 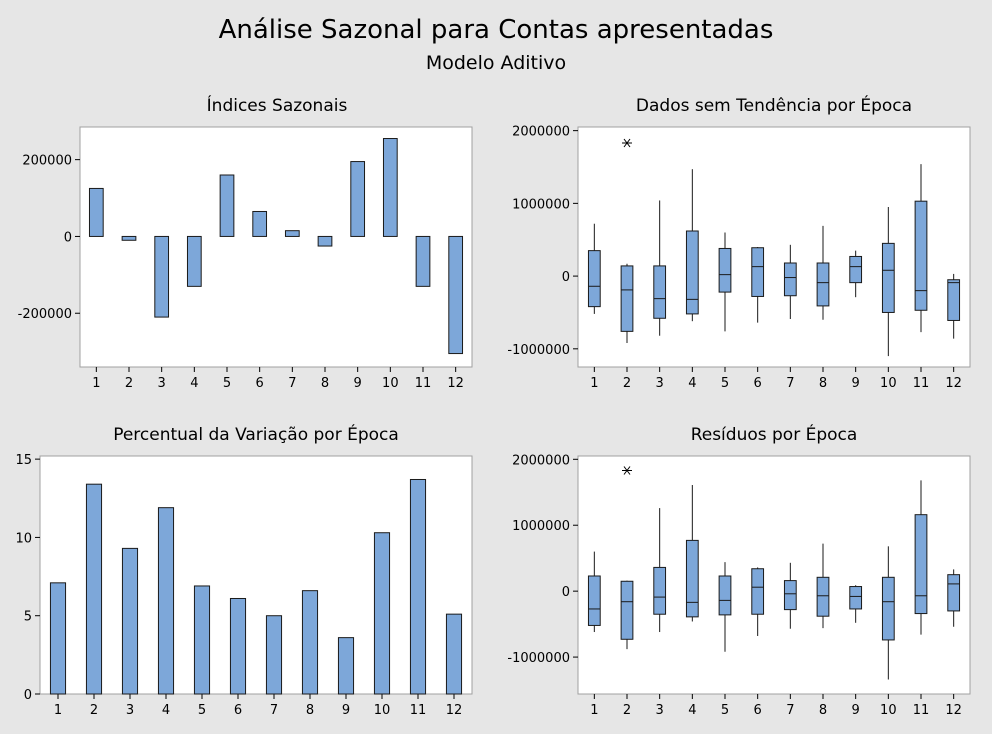 I want to click on figure-subtitle: Modelo Aditivo, so click(x=496, y=63).